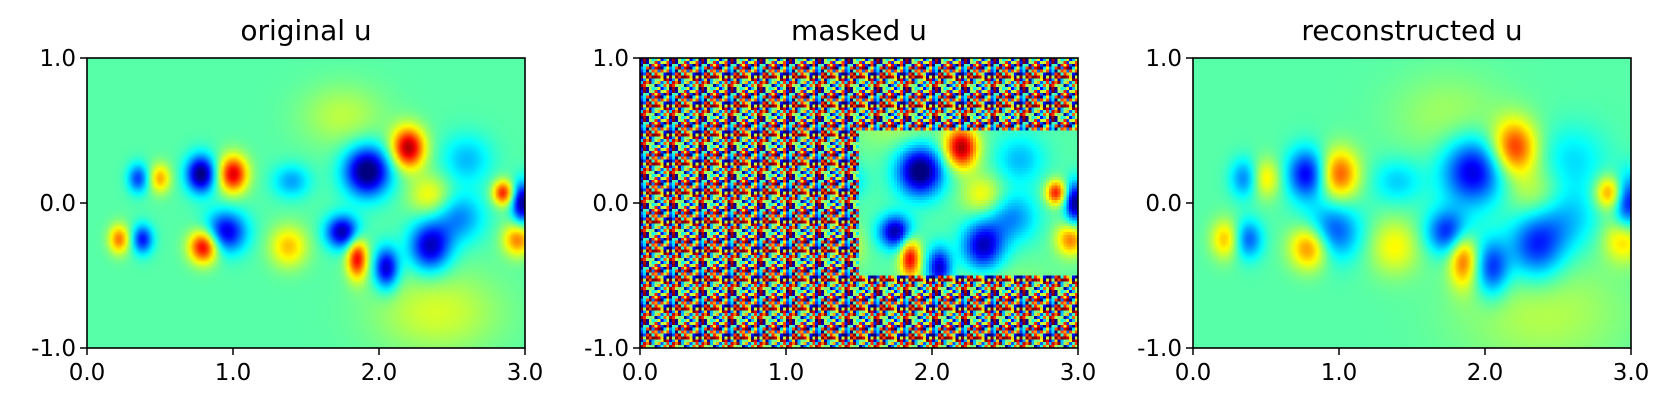 The height and width of the screenshot is (410, 1661). I want to click on chart-title: reconstructed u, so click(1411, 30).